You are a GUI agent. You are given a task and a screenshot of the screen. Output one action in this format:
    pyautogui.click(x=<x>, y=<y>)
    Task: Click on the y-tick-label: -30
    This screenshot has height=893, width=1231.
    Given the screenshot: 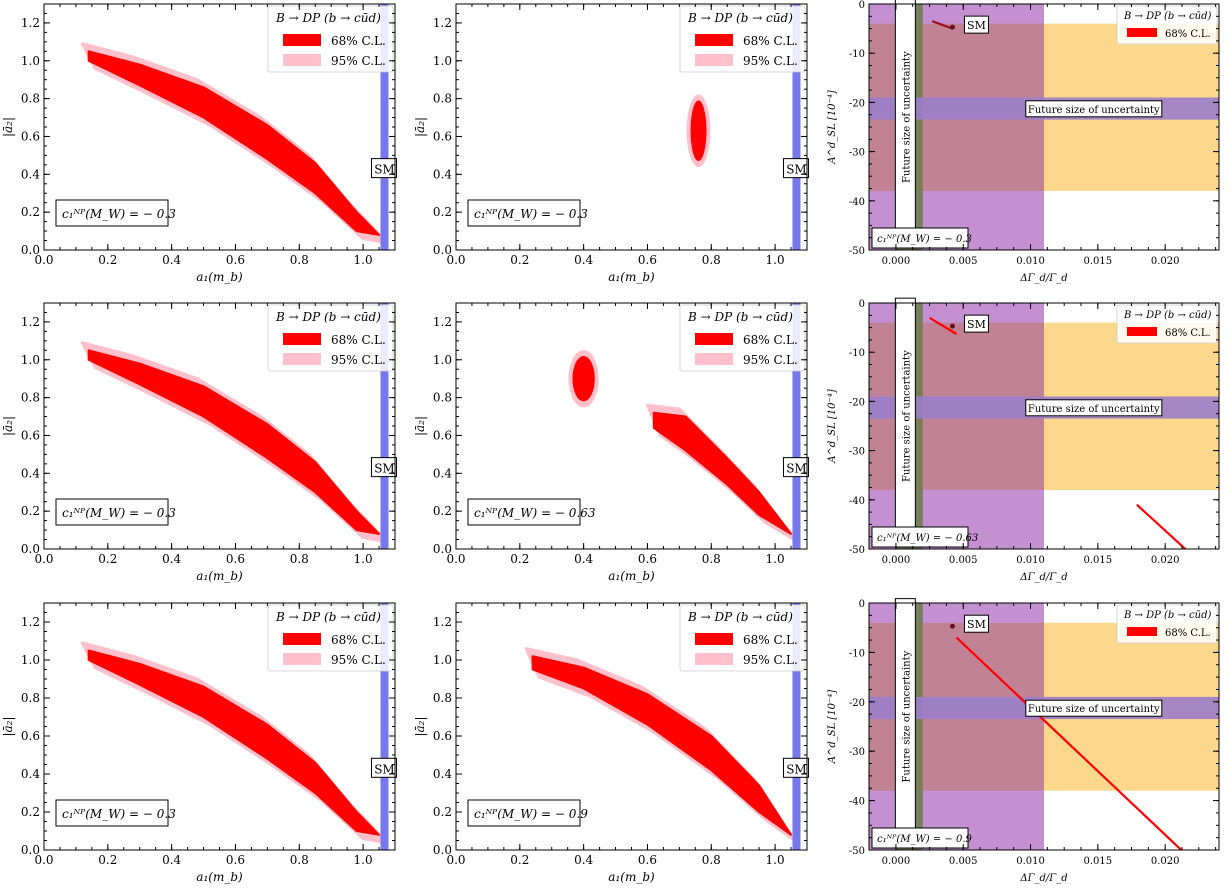 What is the action you would take?
    pyautogui.click(x=857, y=153)
    